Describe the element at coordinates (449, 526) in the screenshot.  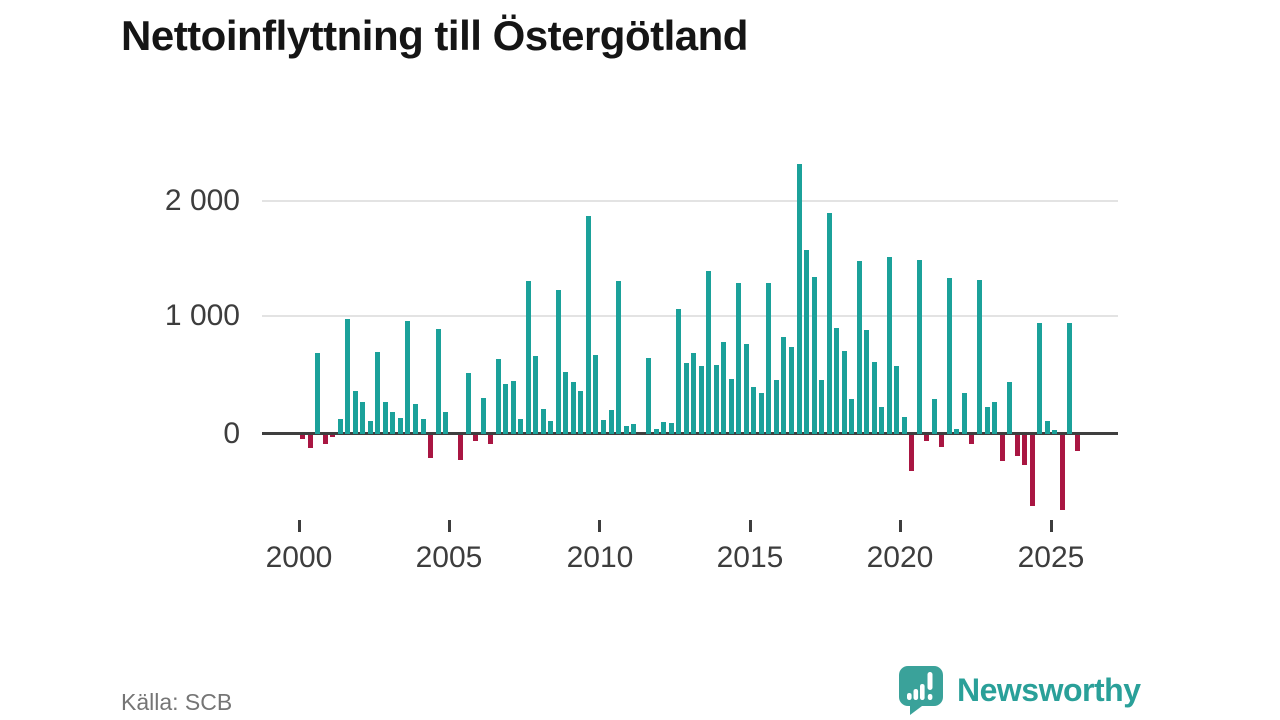
I see `x-tick-2005` at that location.